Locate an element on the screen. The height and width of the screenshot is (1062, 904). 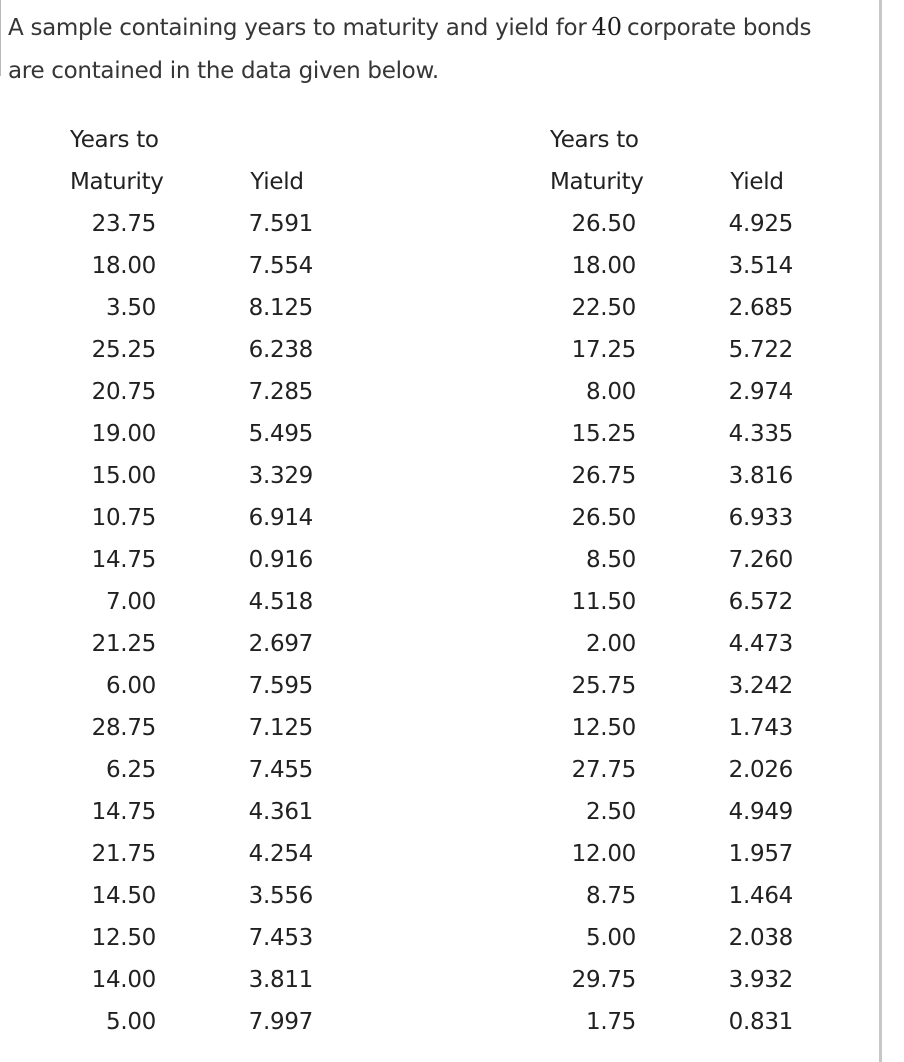
table-row: 2.50 4.949 is located at coordinates (671, 812).